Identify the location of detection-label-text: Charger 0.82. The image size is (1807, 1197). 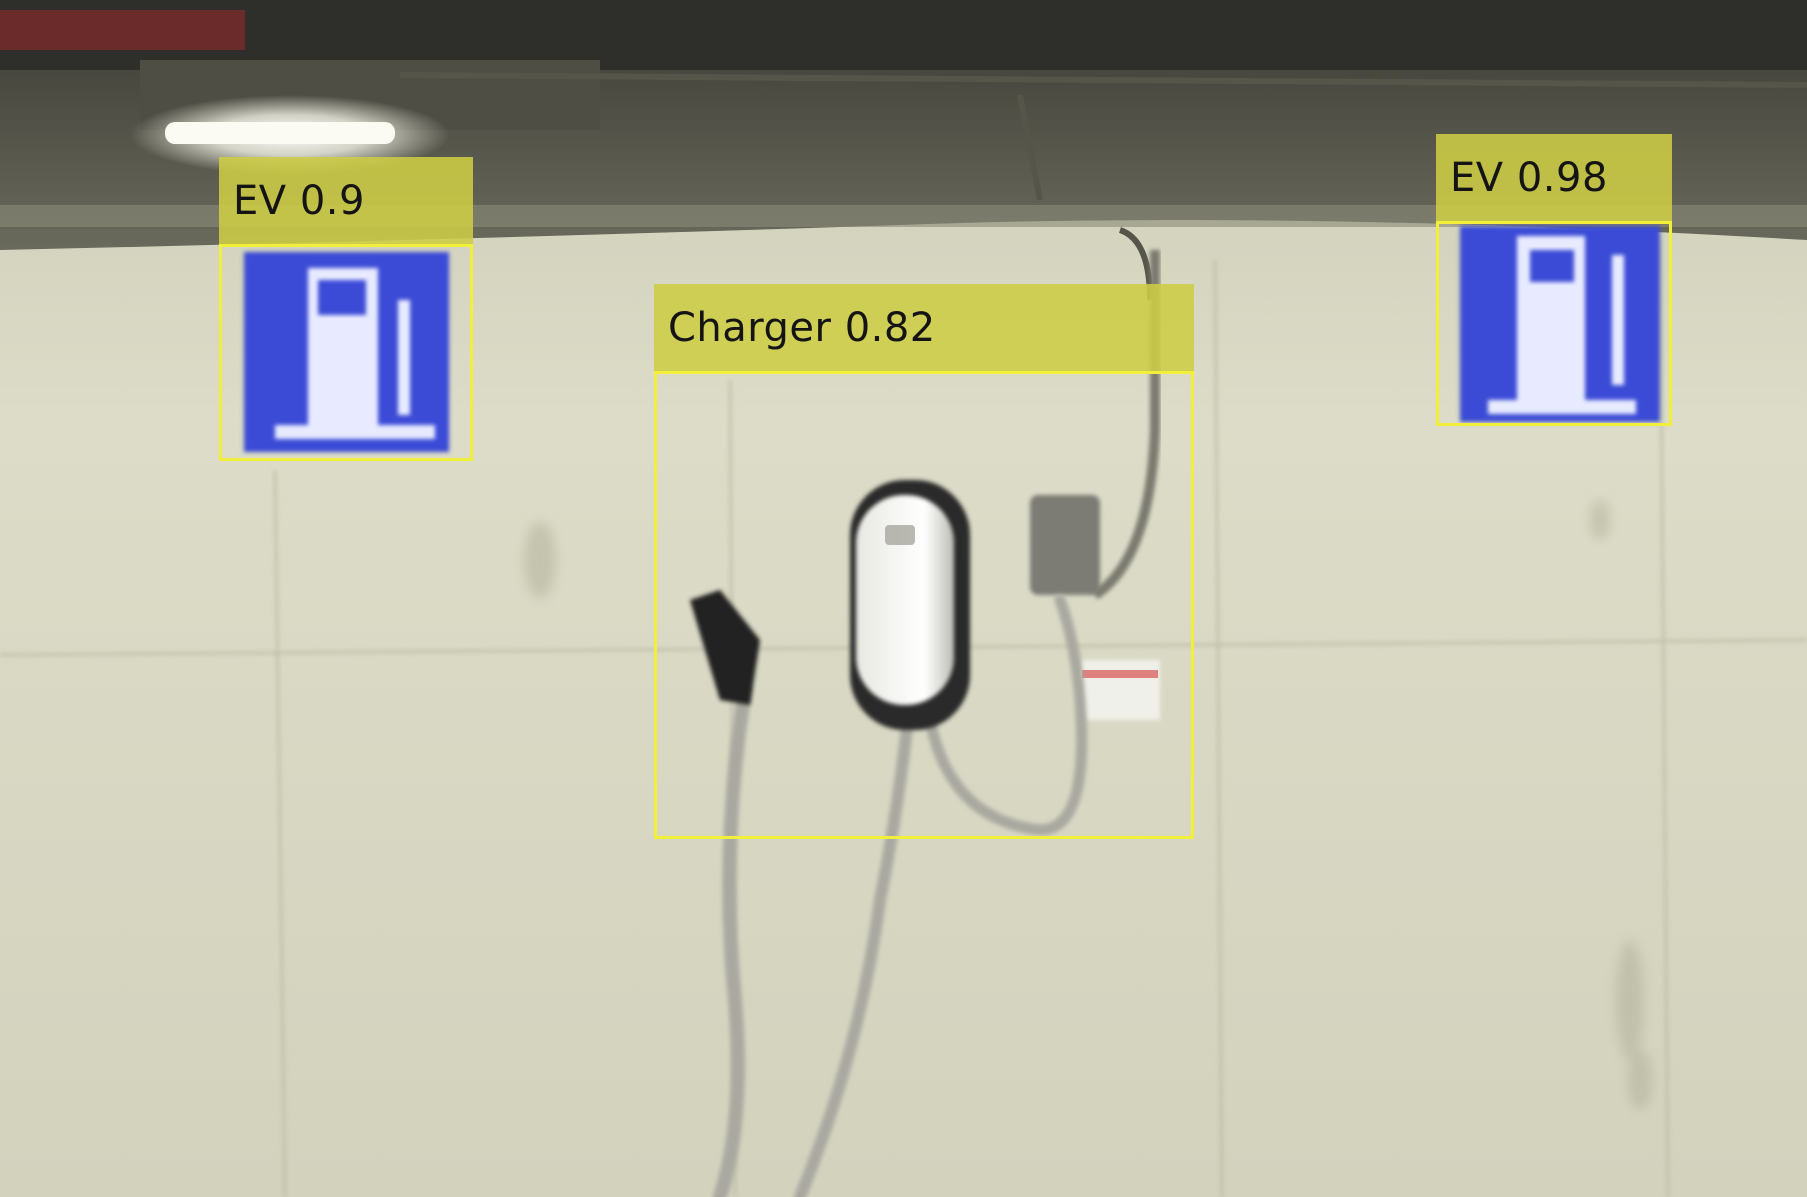
(802, 328).